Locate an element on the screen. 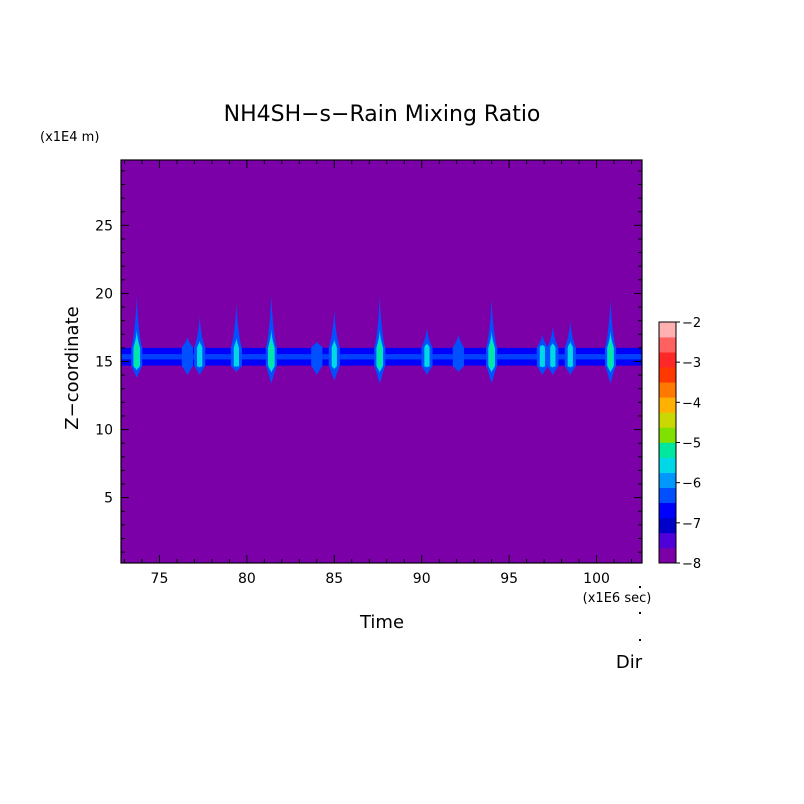  y-tick-label: 5 is located at coordinates (108, 499).